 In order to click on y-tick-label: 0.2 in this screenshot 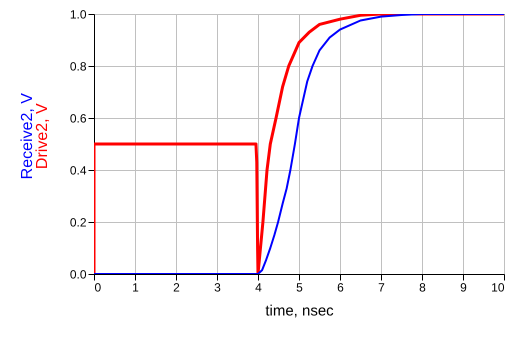, I will do `click(78, 223)`.